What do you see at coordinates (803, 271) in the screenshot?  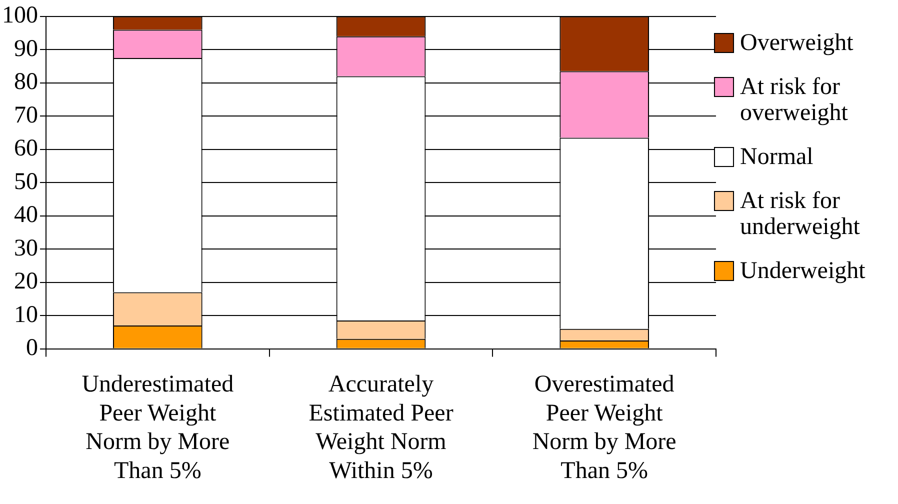 I see `legend-label: Underweight` at bounding box center [803, 271].